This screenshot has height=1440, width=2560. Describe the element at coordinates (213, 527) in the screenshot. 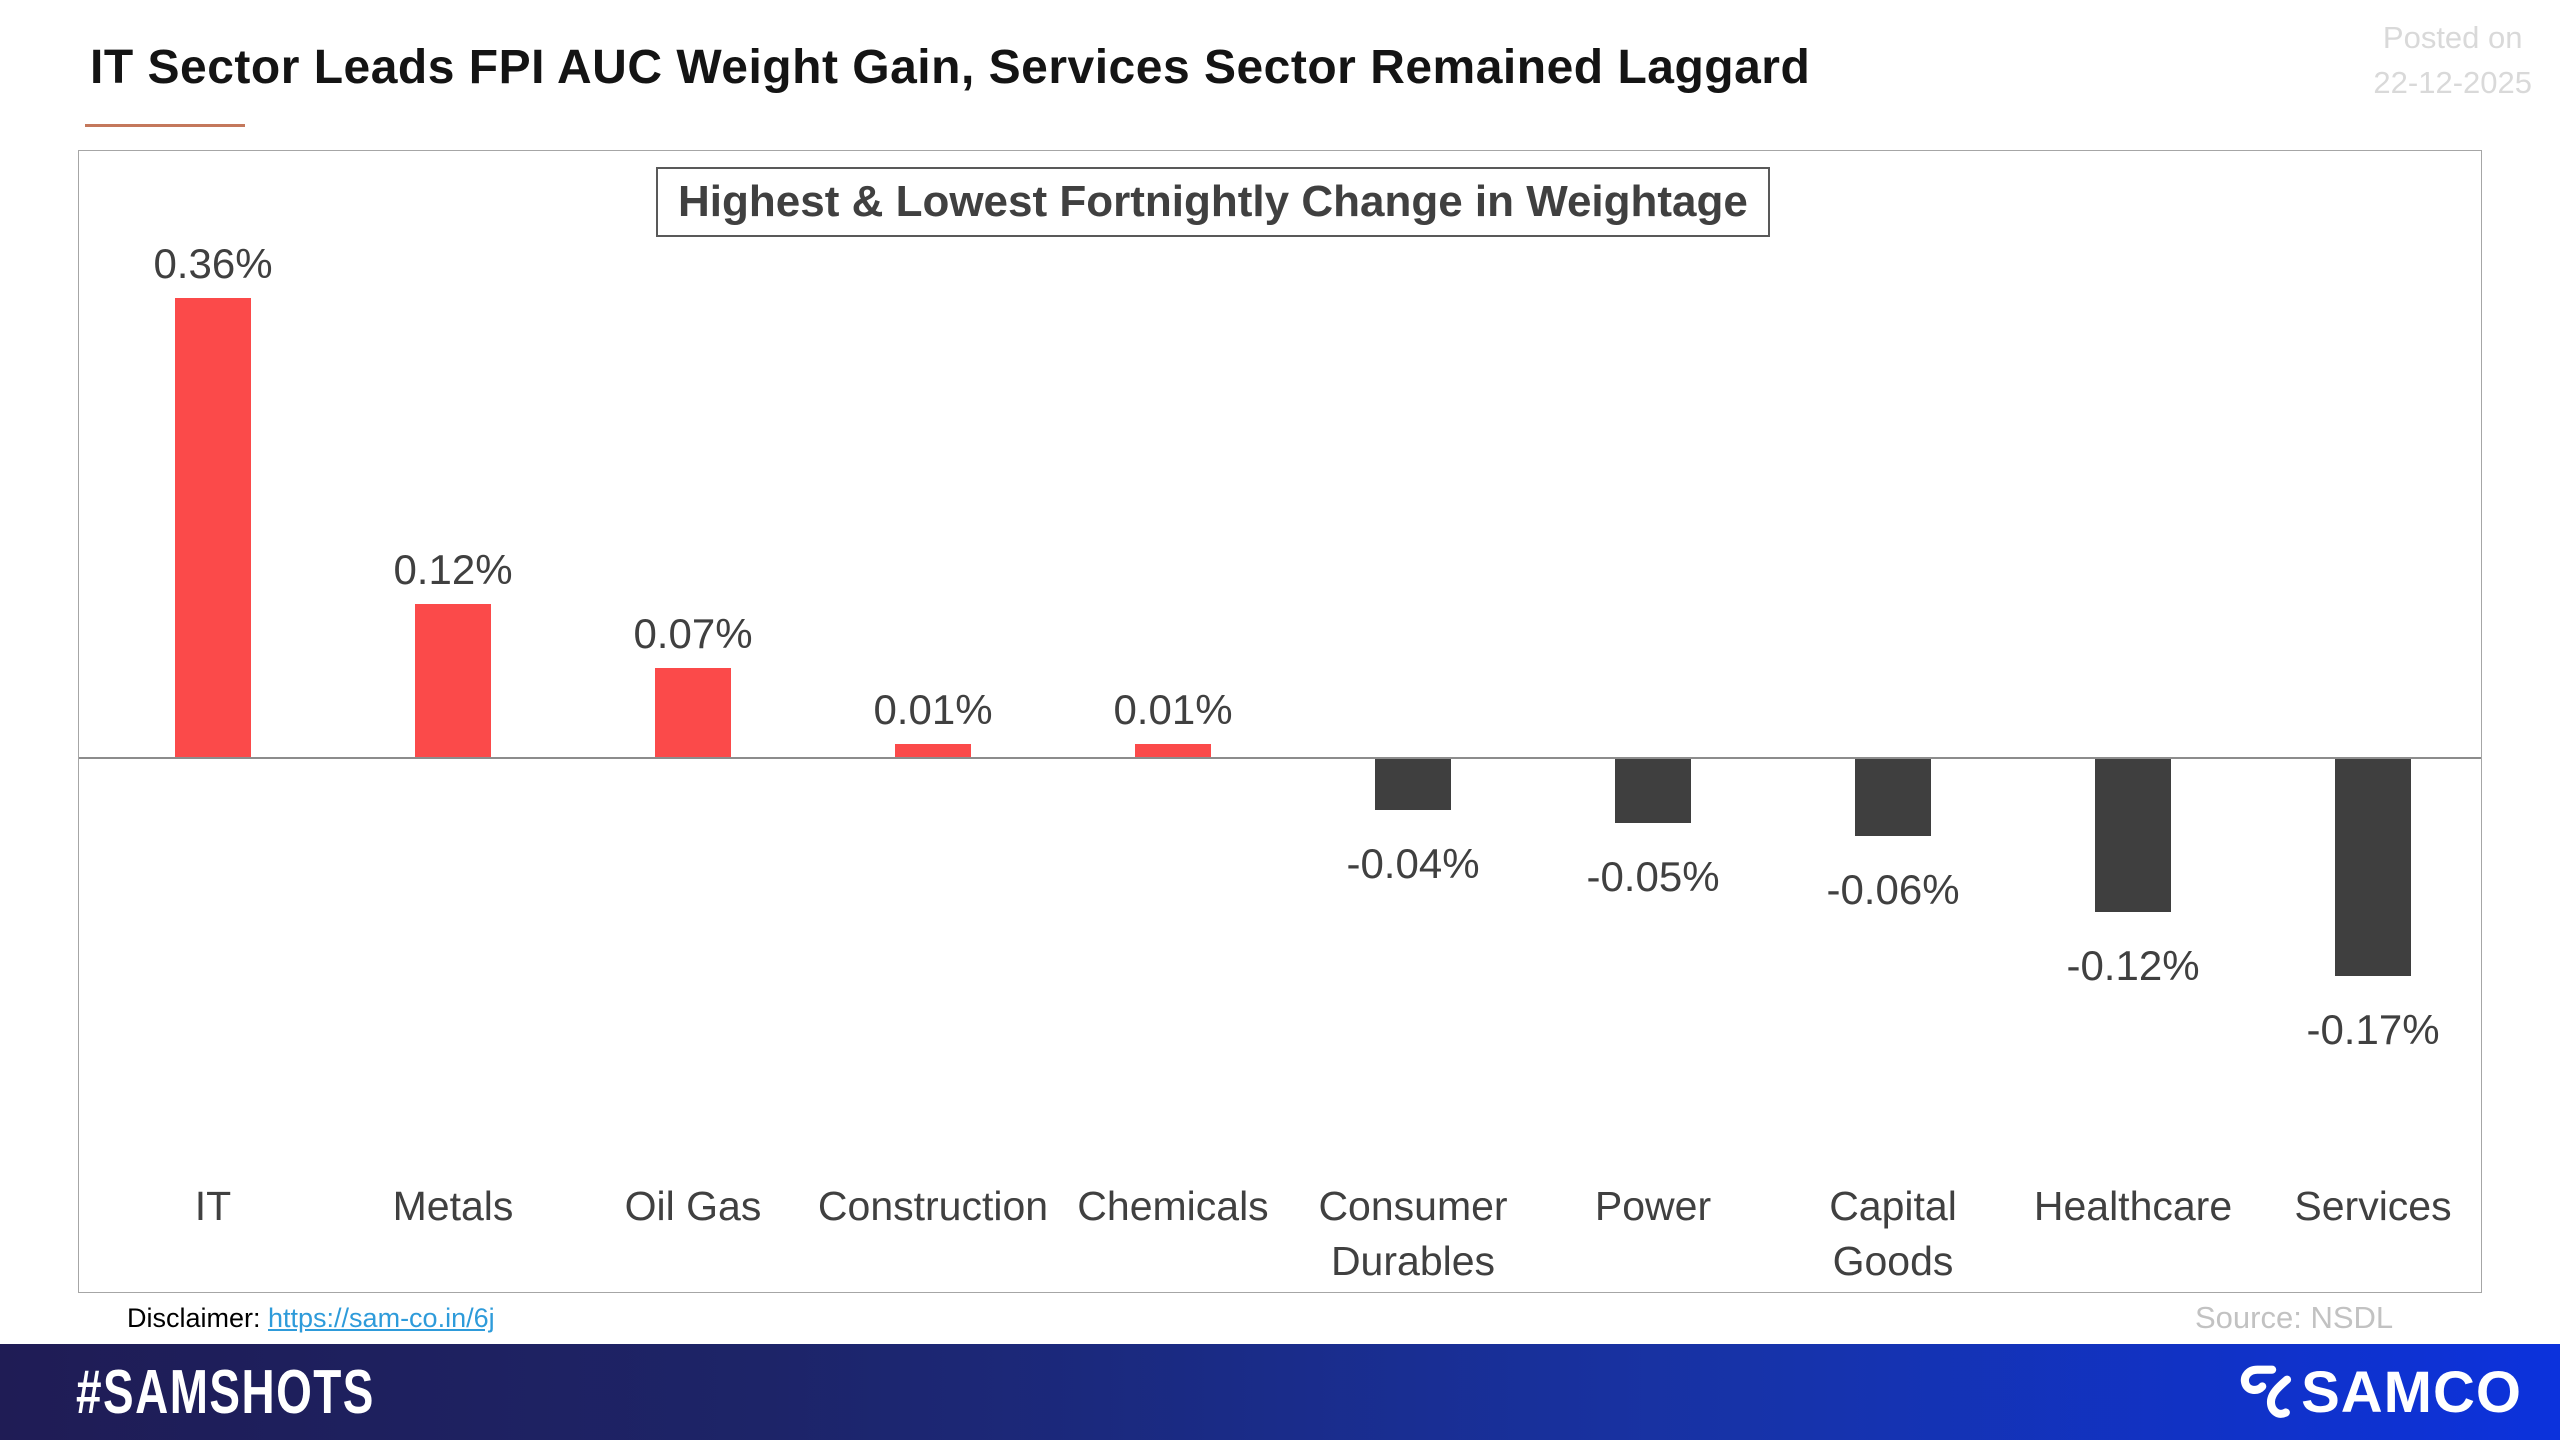

I see `bar-it` at that location.